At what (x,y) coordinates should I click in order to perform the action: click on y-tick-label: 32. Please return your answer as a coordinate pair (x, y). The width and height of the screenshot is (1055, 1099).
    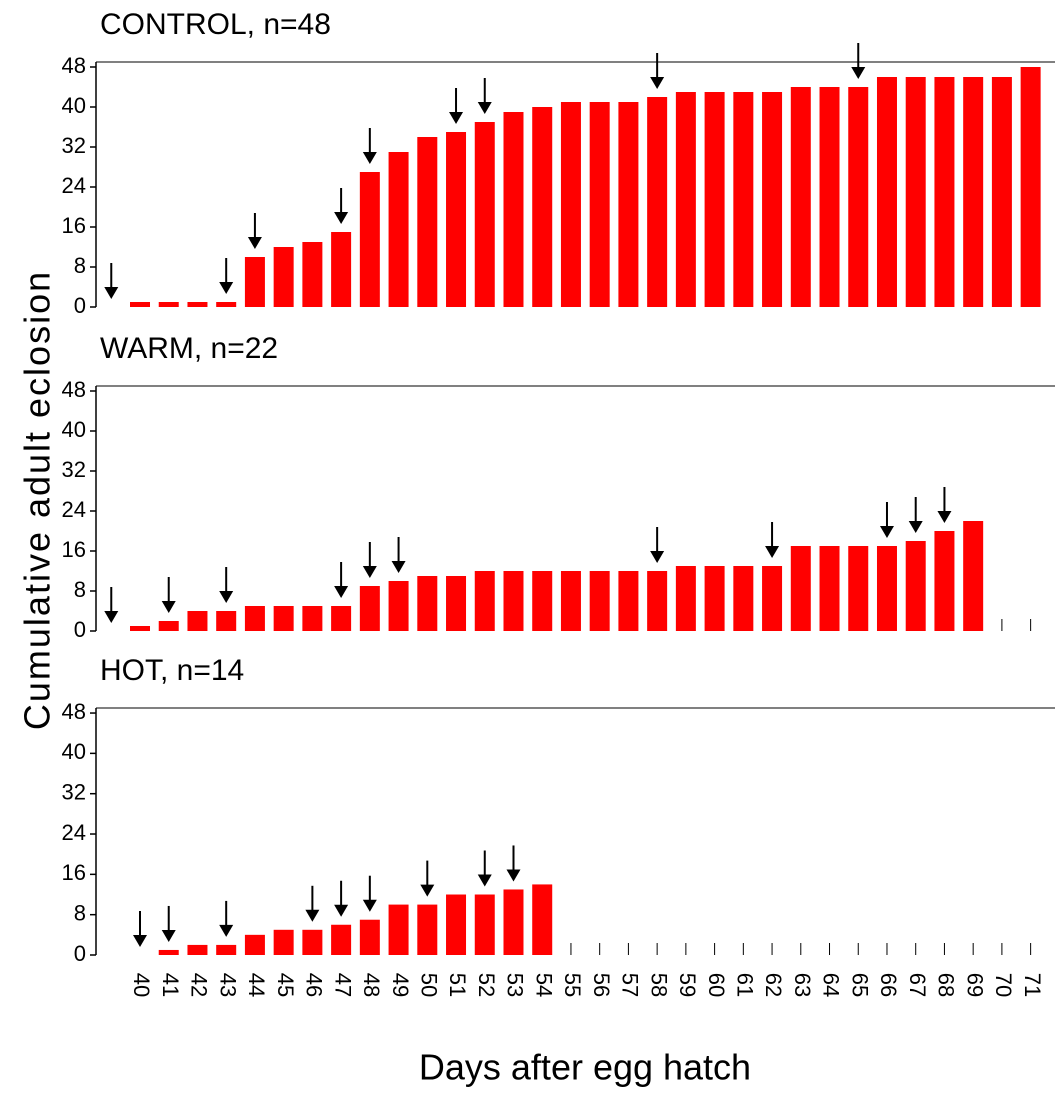
    Looking at the image, I should click on (74, 792).